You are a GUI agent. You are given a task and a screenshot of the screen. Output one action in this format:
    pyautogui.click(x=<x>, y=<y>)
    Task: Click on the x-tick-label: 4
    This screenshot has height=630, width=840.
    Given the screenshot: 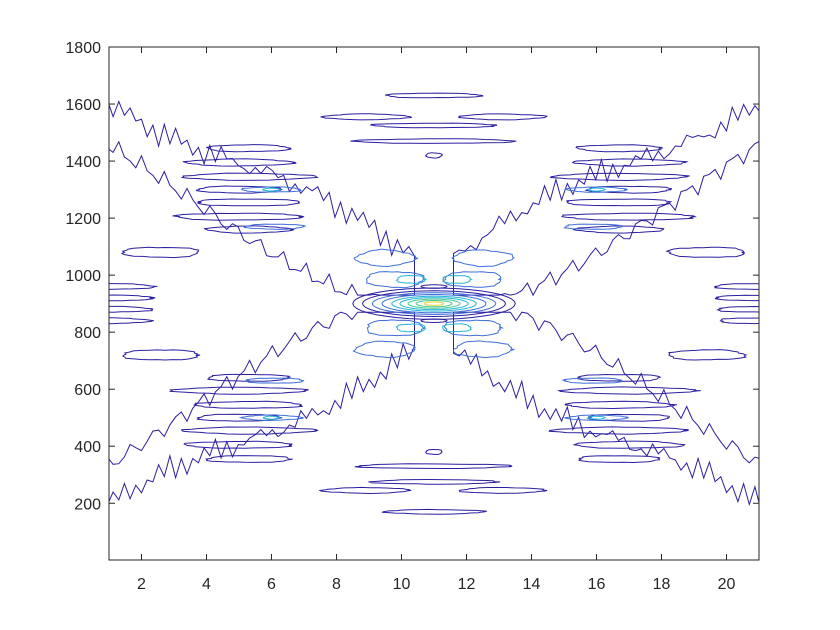 What is the action you would take?
    pyautogui.click(x=206, y=584)
    